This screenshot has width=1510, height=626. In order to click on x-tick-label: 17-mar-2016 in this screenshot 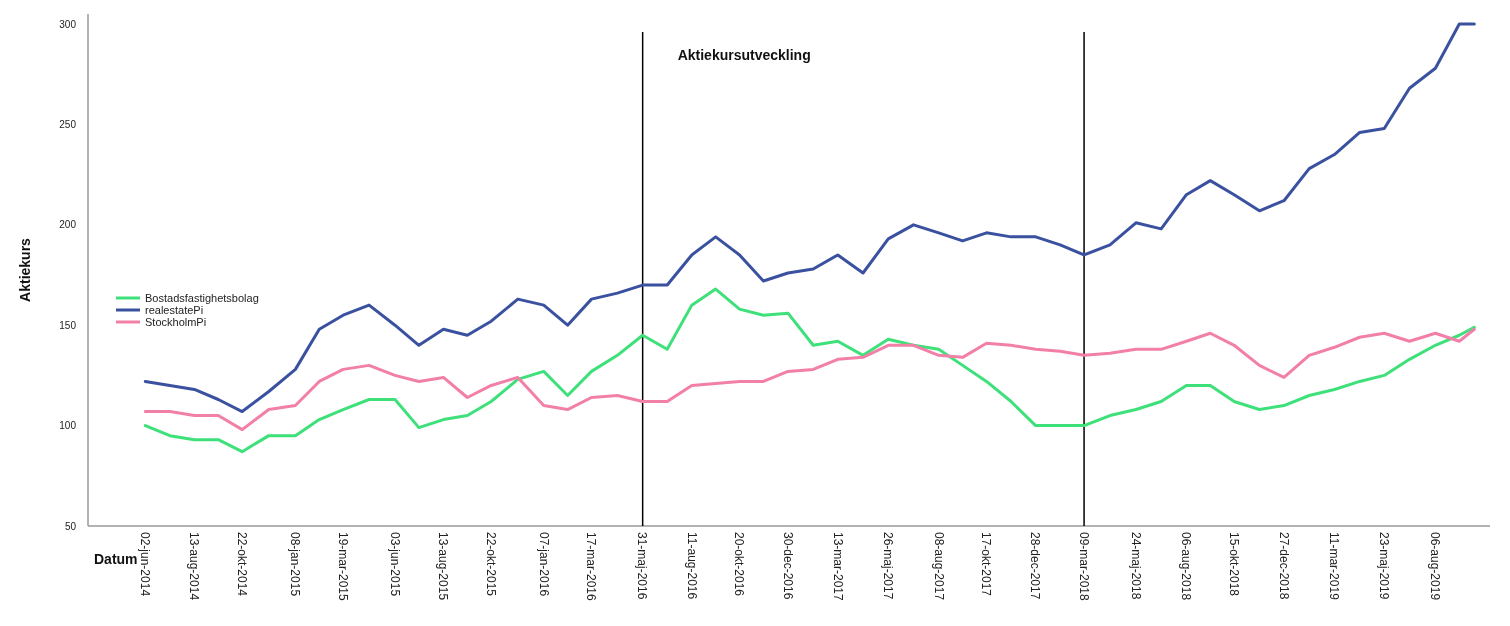, I will do `click(591, 567)`.